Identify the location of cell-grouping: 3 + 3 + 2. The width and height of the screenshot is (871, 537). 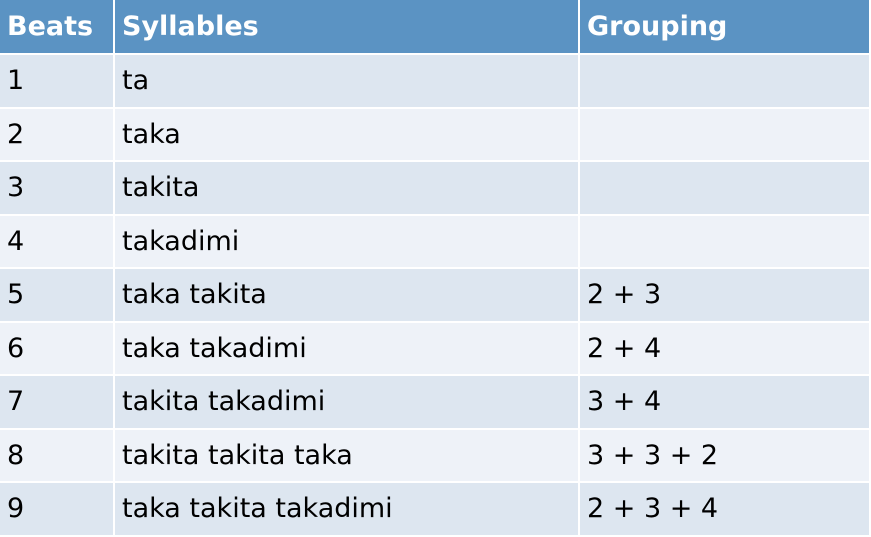
(724, 455).